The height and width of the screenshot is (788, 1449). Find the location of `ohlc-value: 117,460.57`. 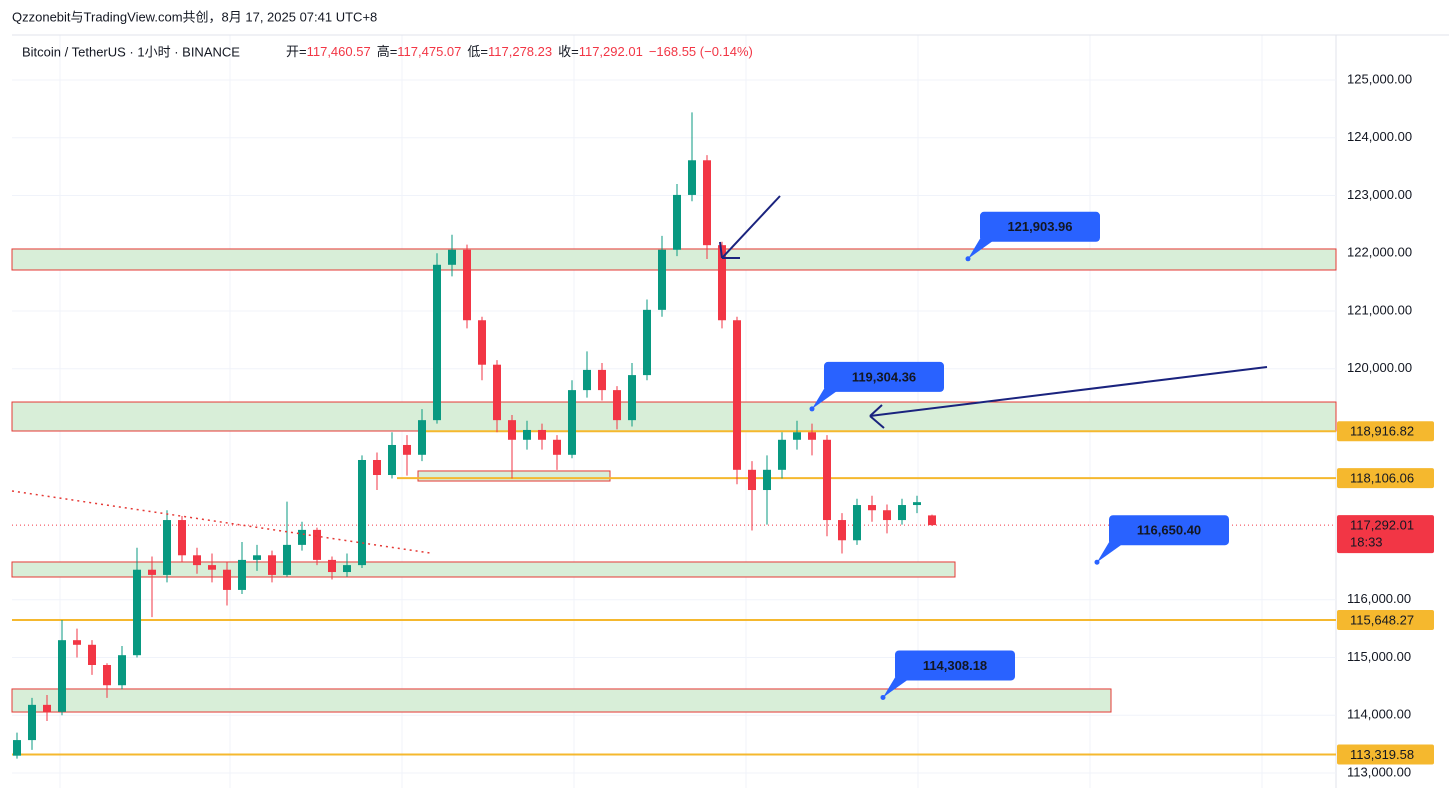

ohlc-value: 117,460.57 is located at coordinates (339, 51).